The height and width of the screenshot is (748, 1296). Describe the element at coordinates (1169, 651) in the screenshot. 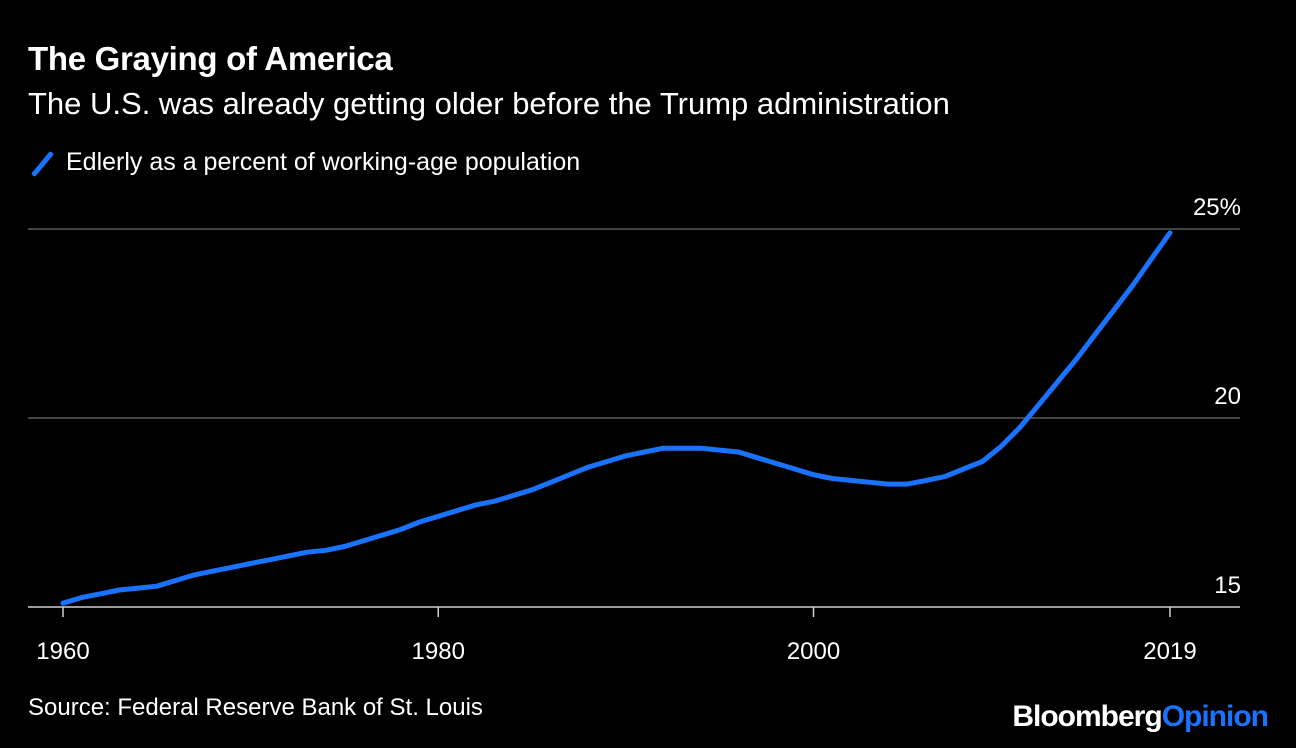

I see `x-tick-label: 2019` at that location.